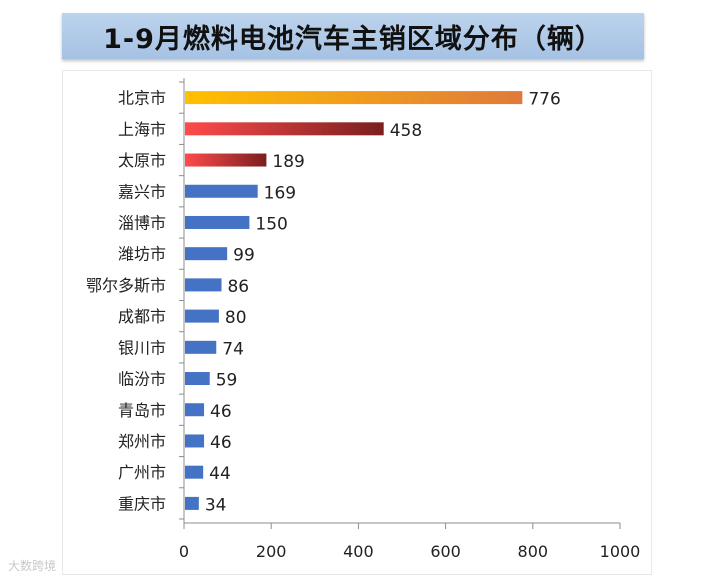 This screenshot has height=580, width=709. Describe the element at coordinates (142, 410) in the screenshot. I see `category-label: 青岛市` at that location.